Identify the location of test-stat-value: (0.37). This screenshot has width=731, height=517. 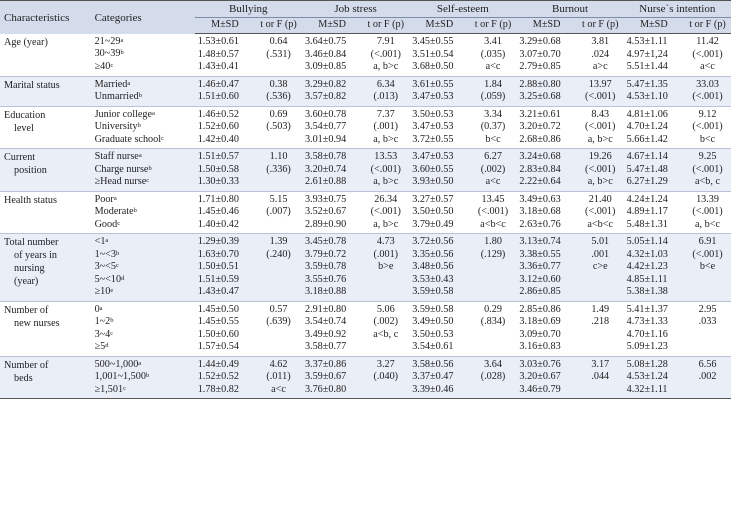
(493, 126).